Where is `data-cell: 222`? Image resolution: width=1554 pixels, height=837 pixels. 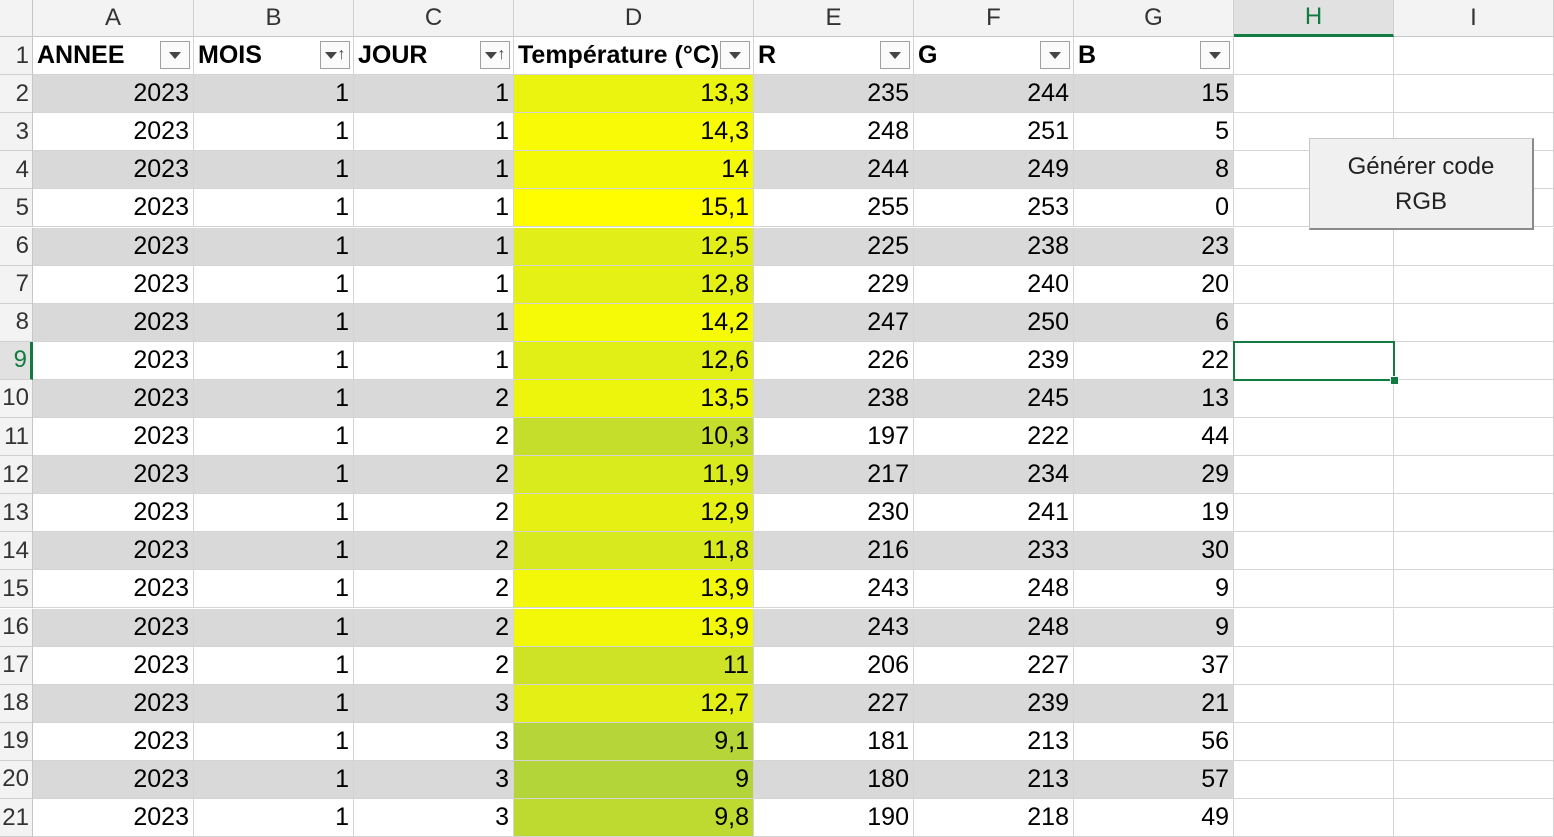 data-cell: 222 is located at coordinates (994, 437).